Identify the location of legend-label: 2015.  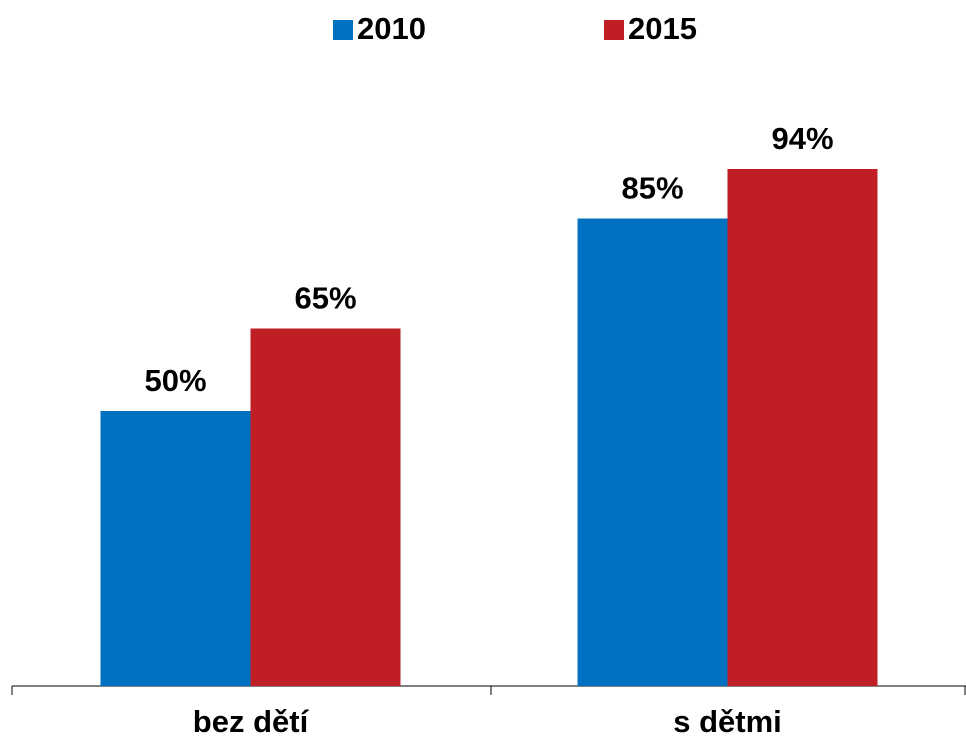
(662, 28).